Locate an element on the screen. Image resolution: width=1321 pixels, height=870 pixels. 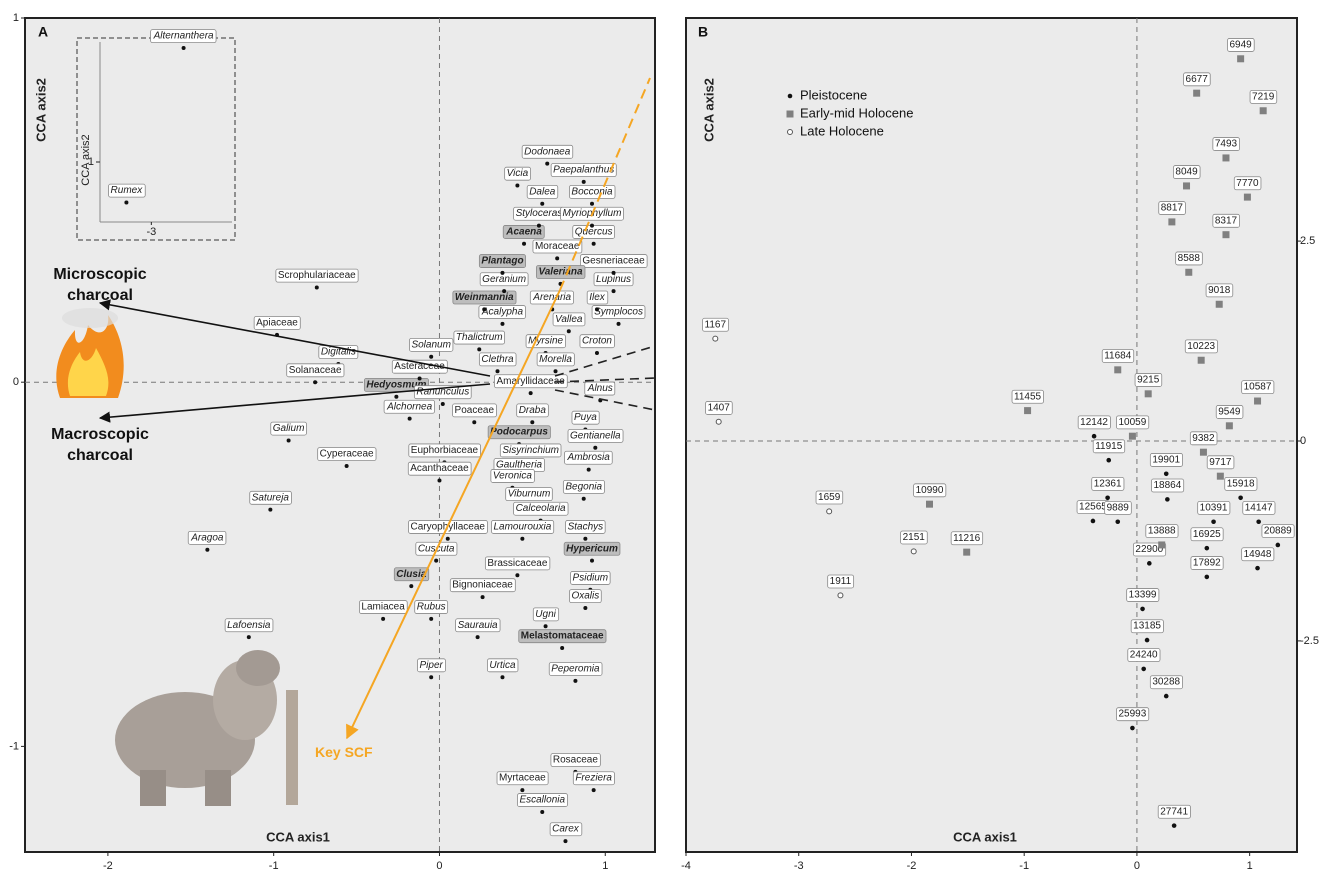
label-text: Croton is located at coordinates (597, 341).